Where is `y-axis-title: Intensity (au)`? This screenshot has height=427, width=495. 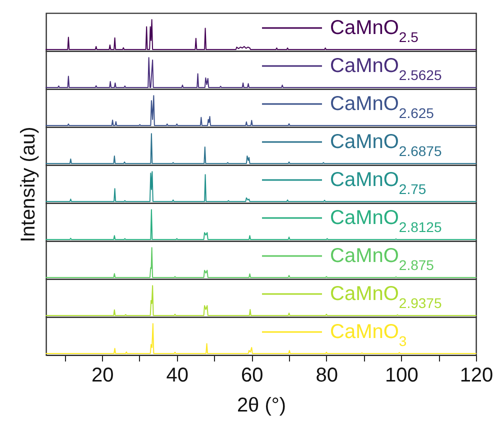
y-axis-title: Intensity (au) is located at coordinates (29, 184).